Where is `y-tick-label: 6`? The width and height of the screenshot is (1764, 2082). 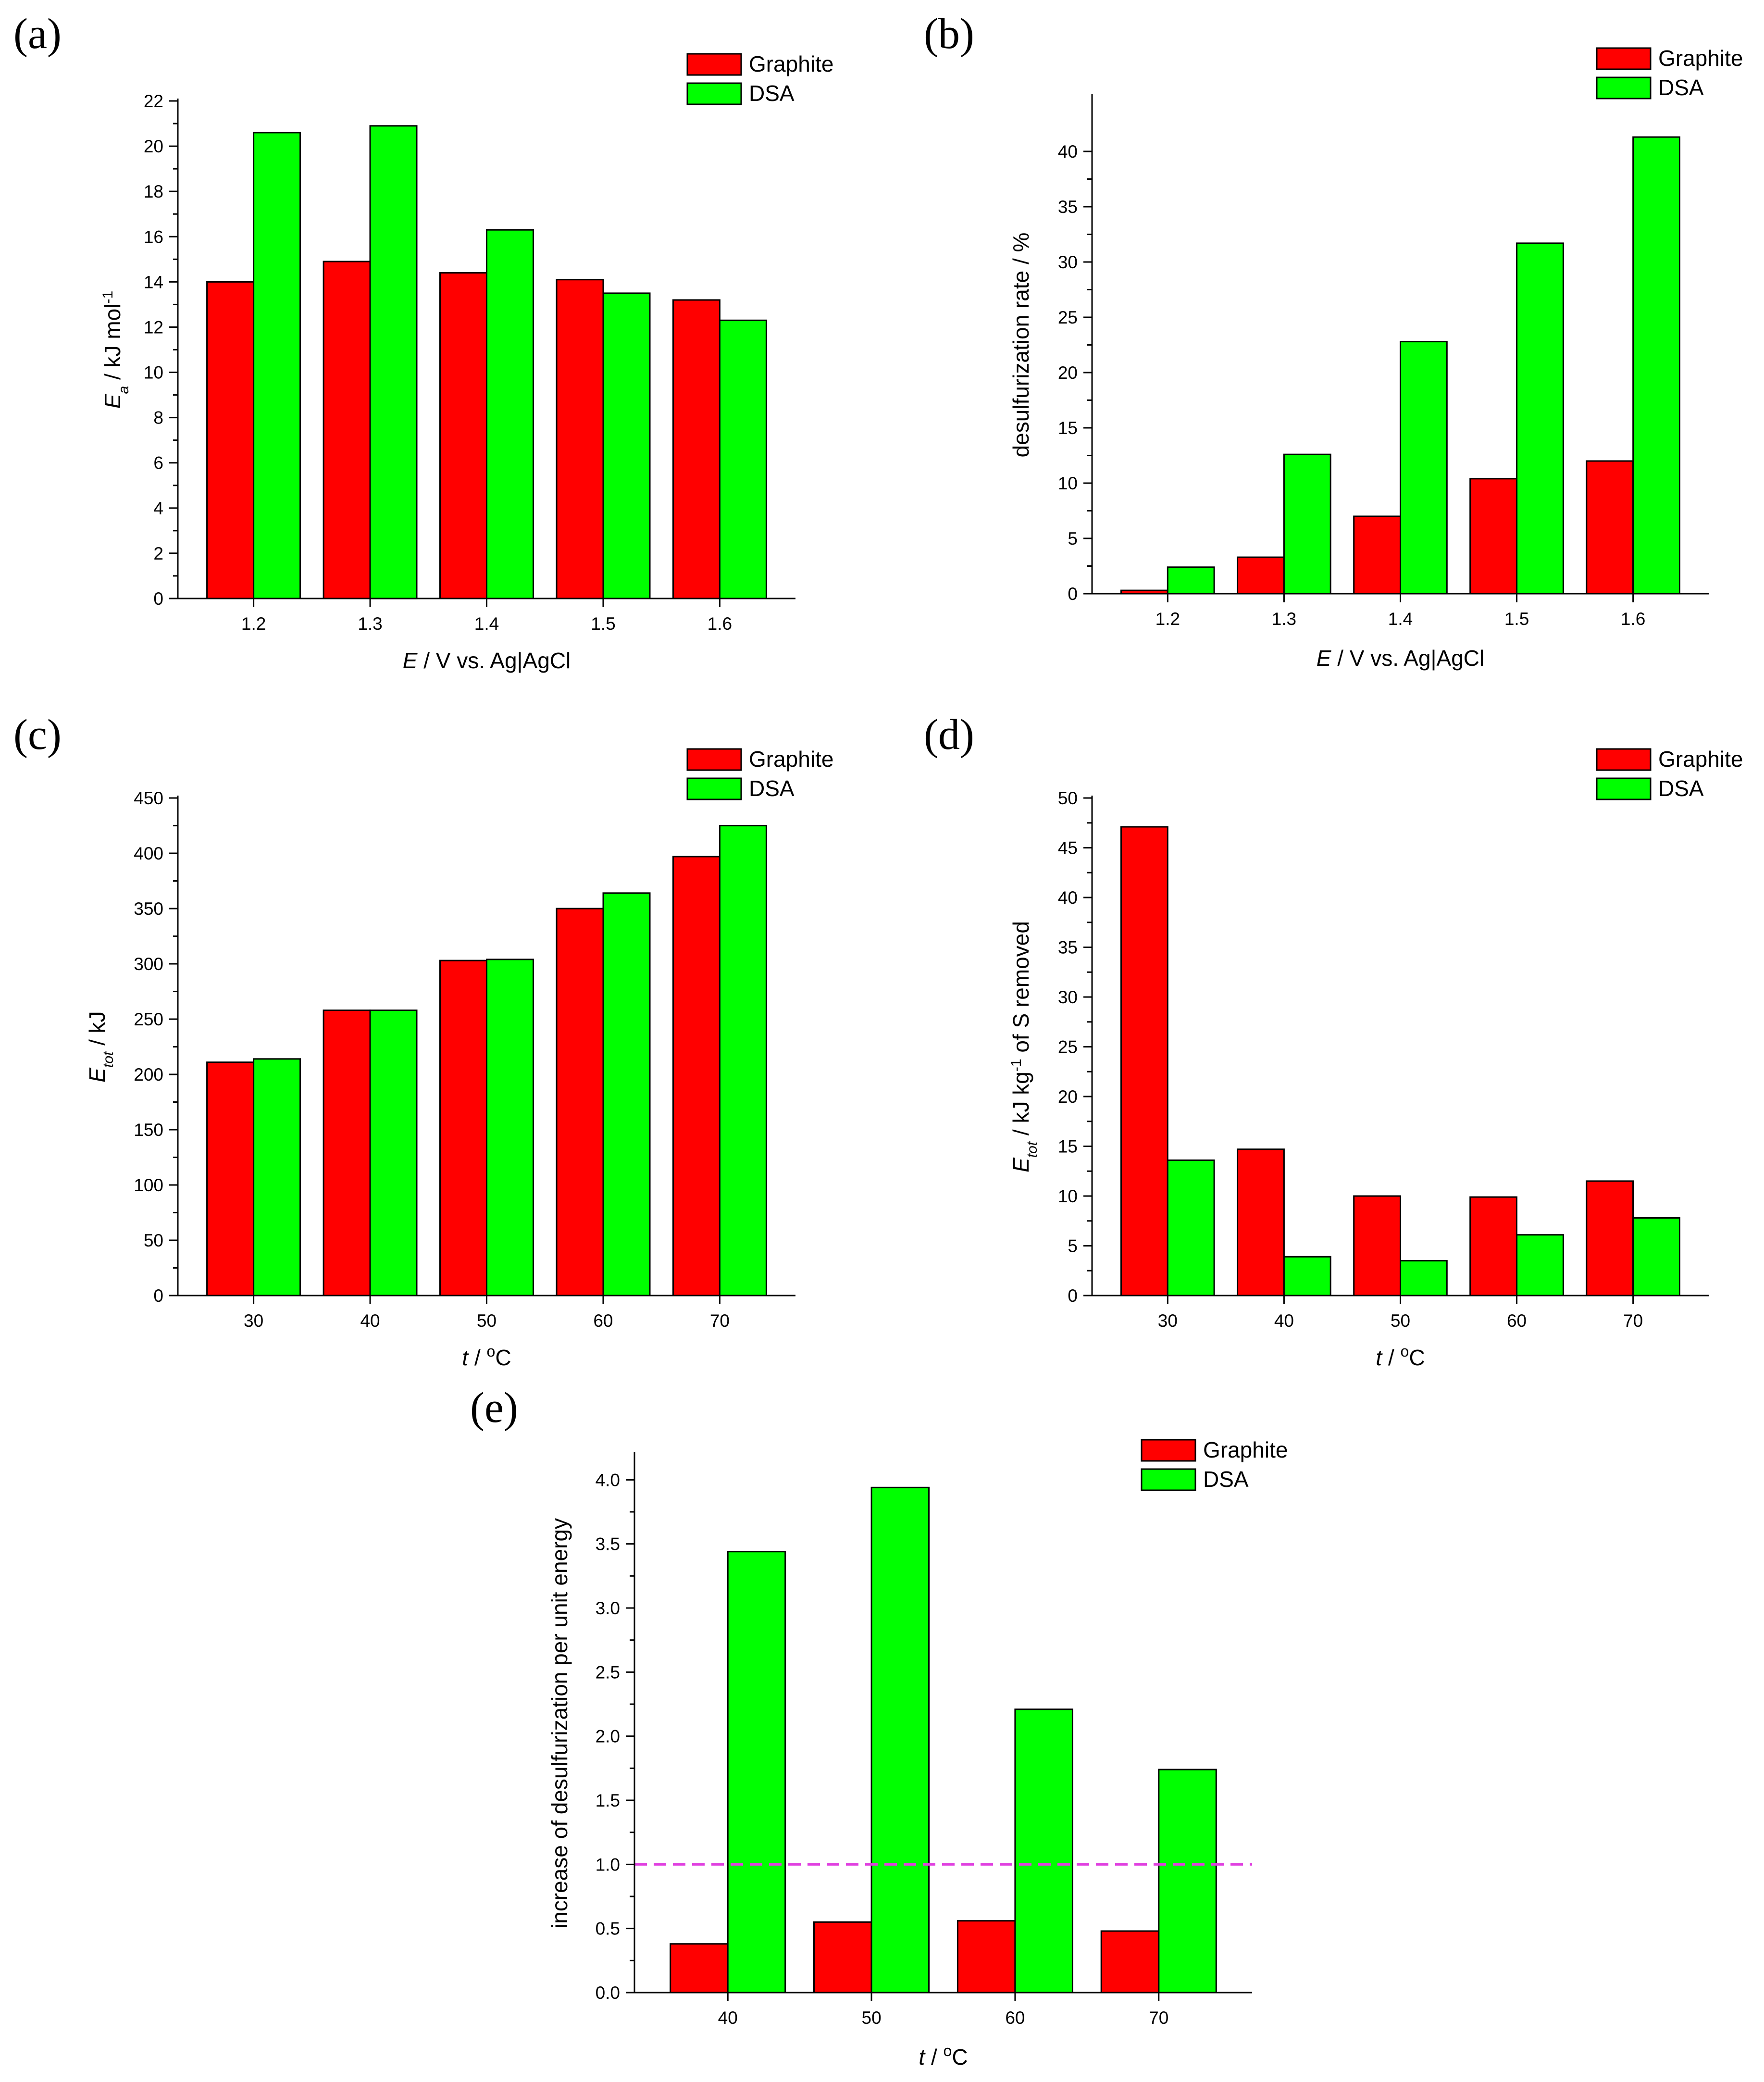
y-tick-label: 6 is located at coordinates (158, 463).